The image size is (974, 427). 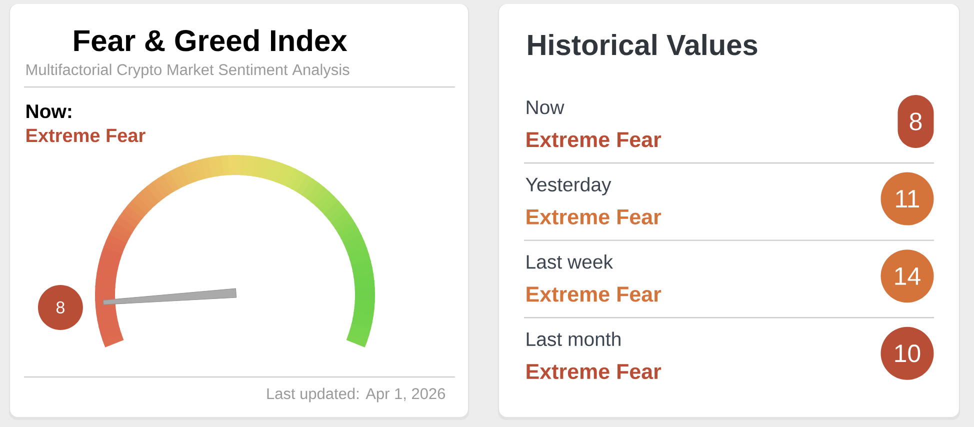 What do you see at coordinates (211, 40) in the screenshot?
I see `text: Fear & Greed Index` at bounding box center [211, 40].